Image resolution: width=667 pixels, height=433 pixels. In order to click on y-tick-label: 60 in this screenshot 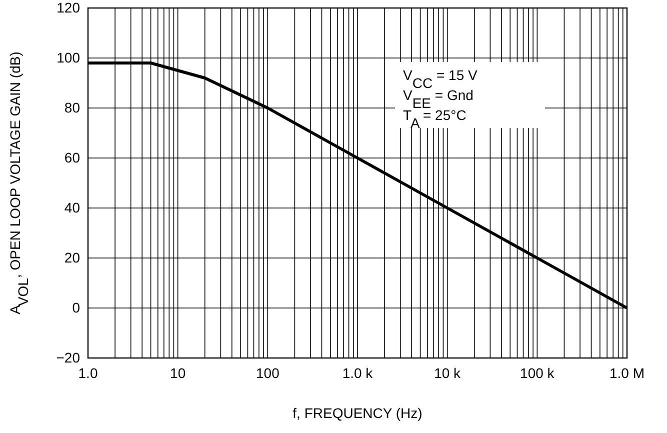, I will do `click(72, 157)`.